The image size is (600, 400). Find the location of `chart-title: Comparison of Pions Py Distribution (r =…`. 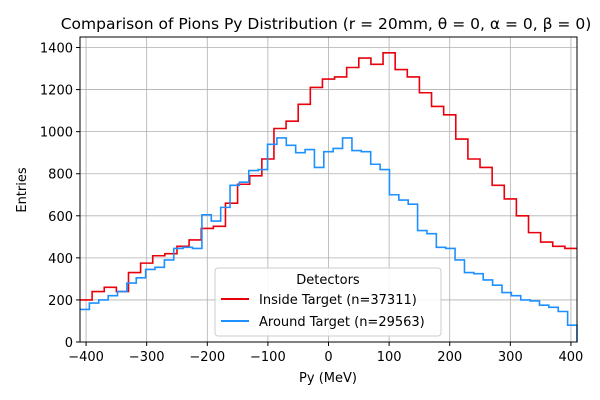

chart-title: Comparison of Pions Py Distribution (r =… is located at coordinates (326, 24).